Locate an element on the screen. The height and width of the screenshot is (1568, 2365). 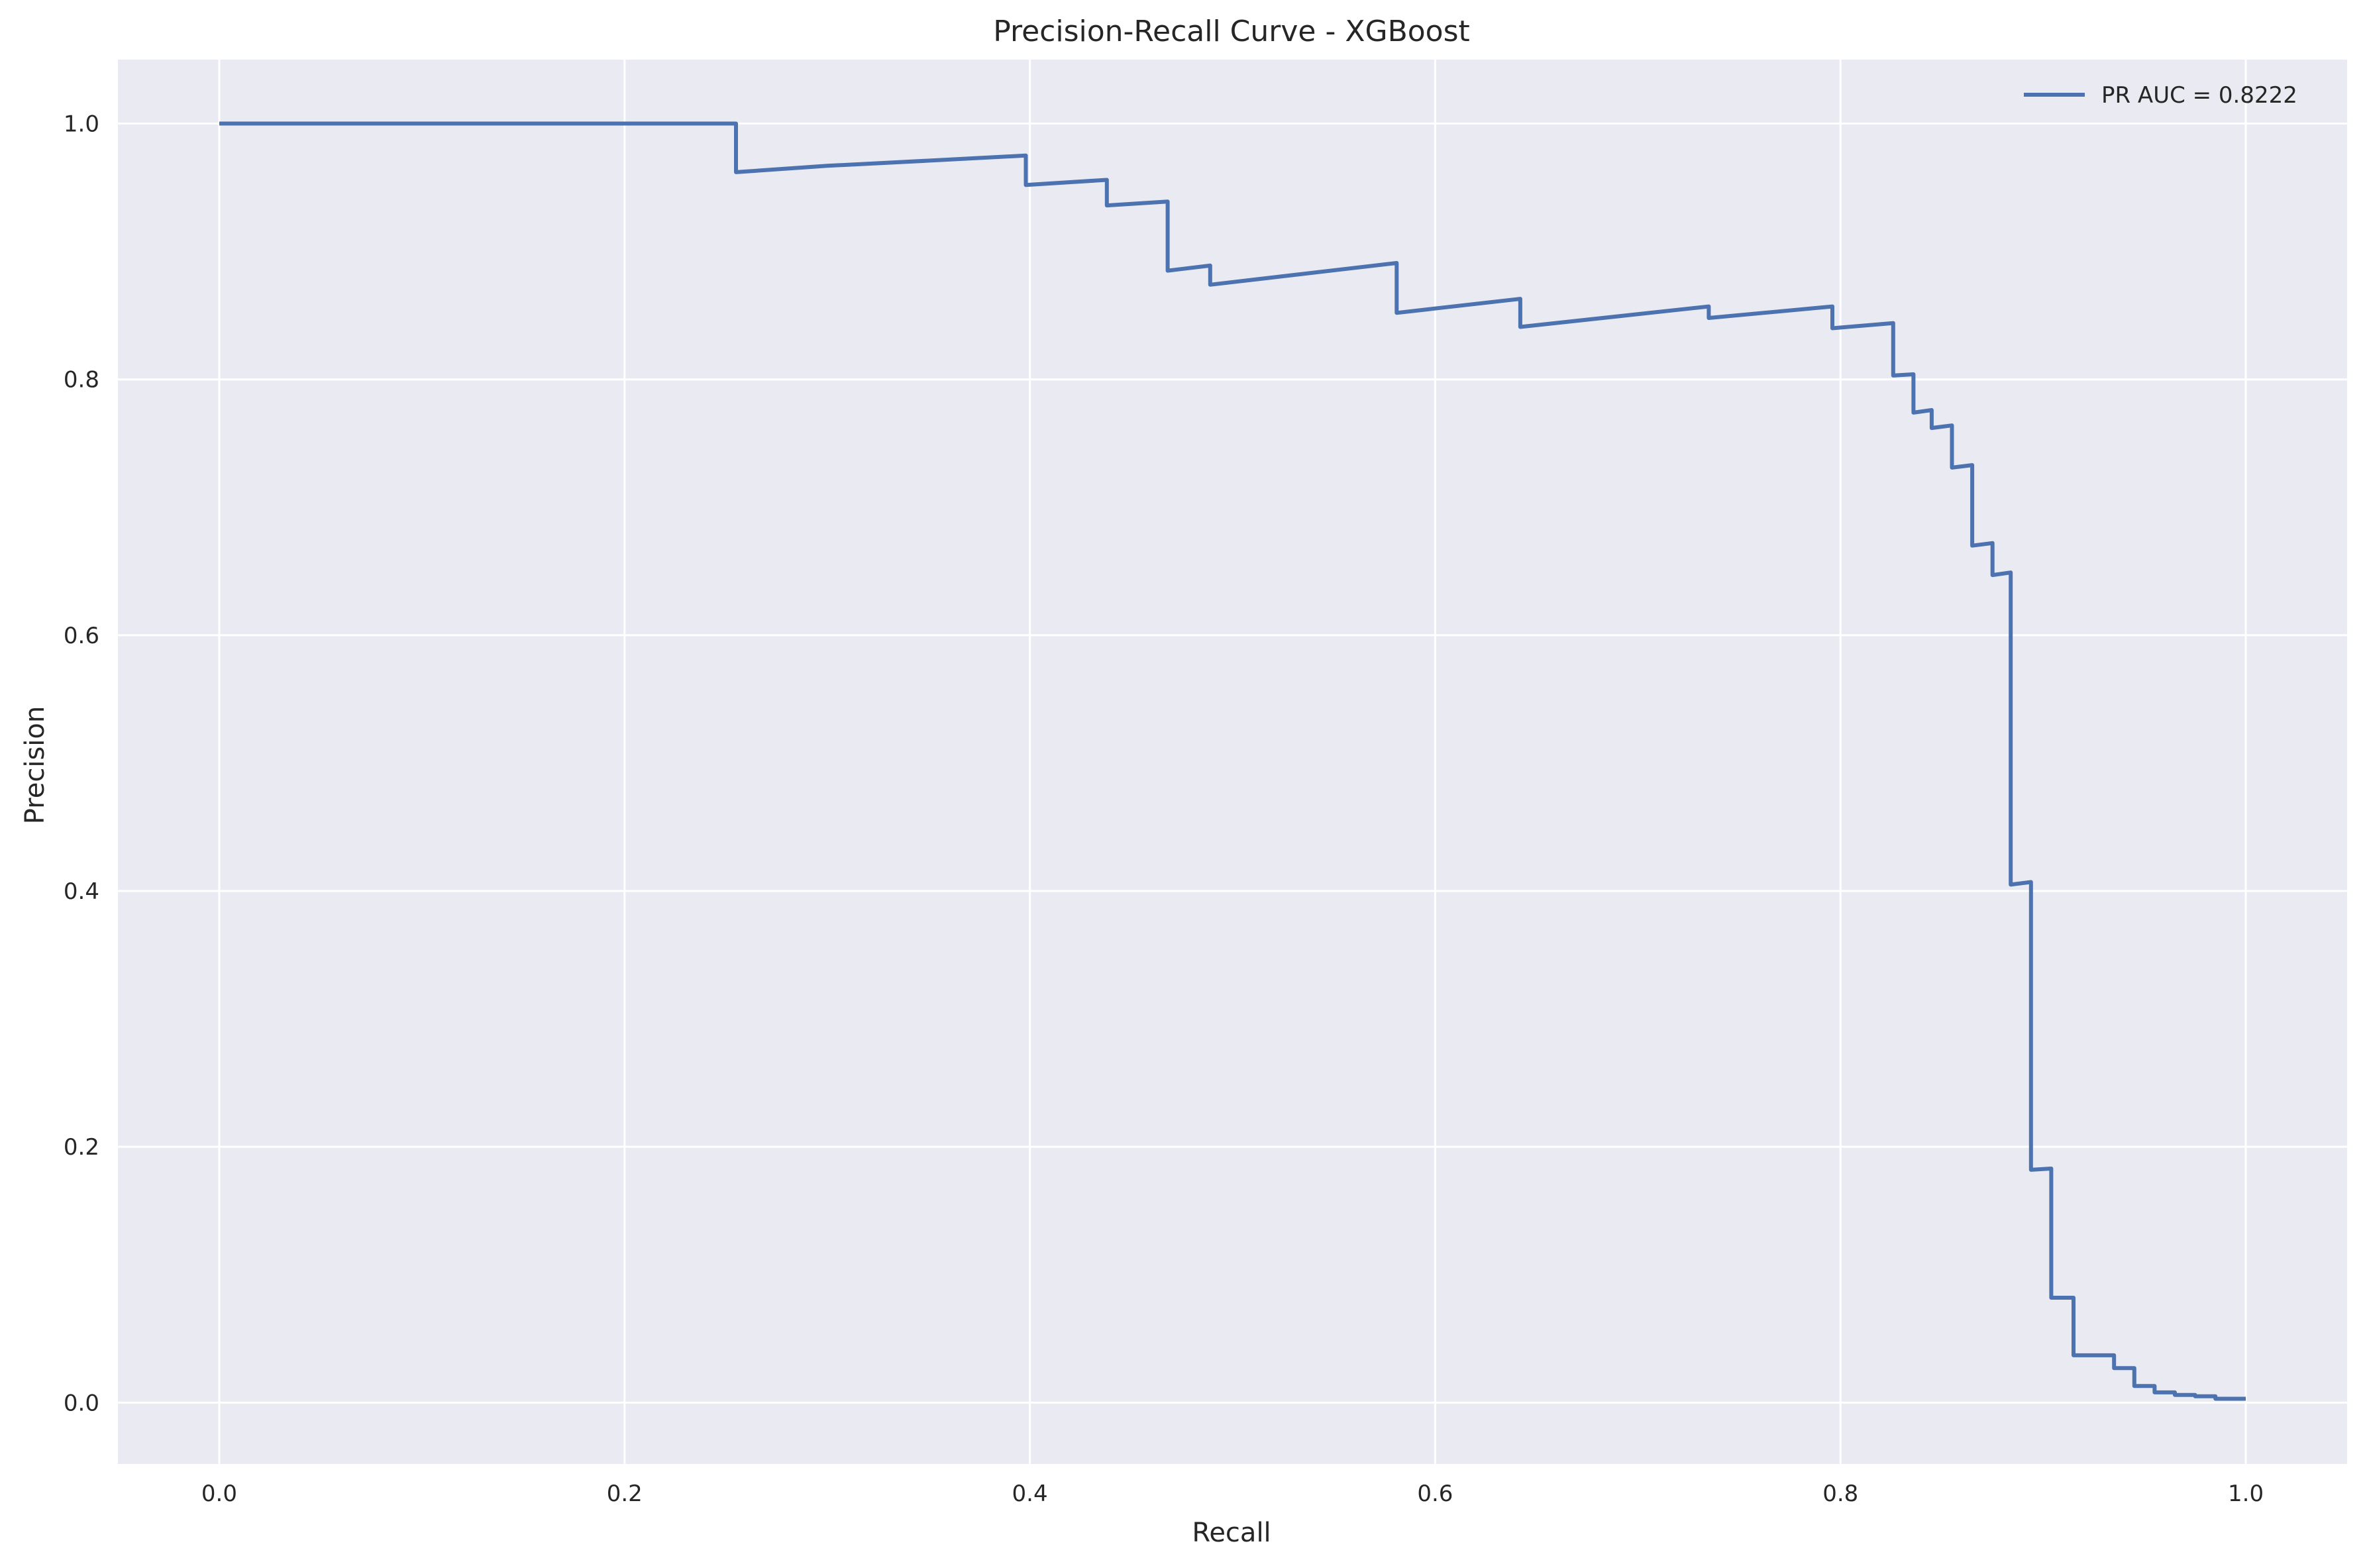
y-tick-label: 0.2 is located at coordinates (81, 1147).